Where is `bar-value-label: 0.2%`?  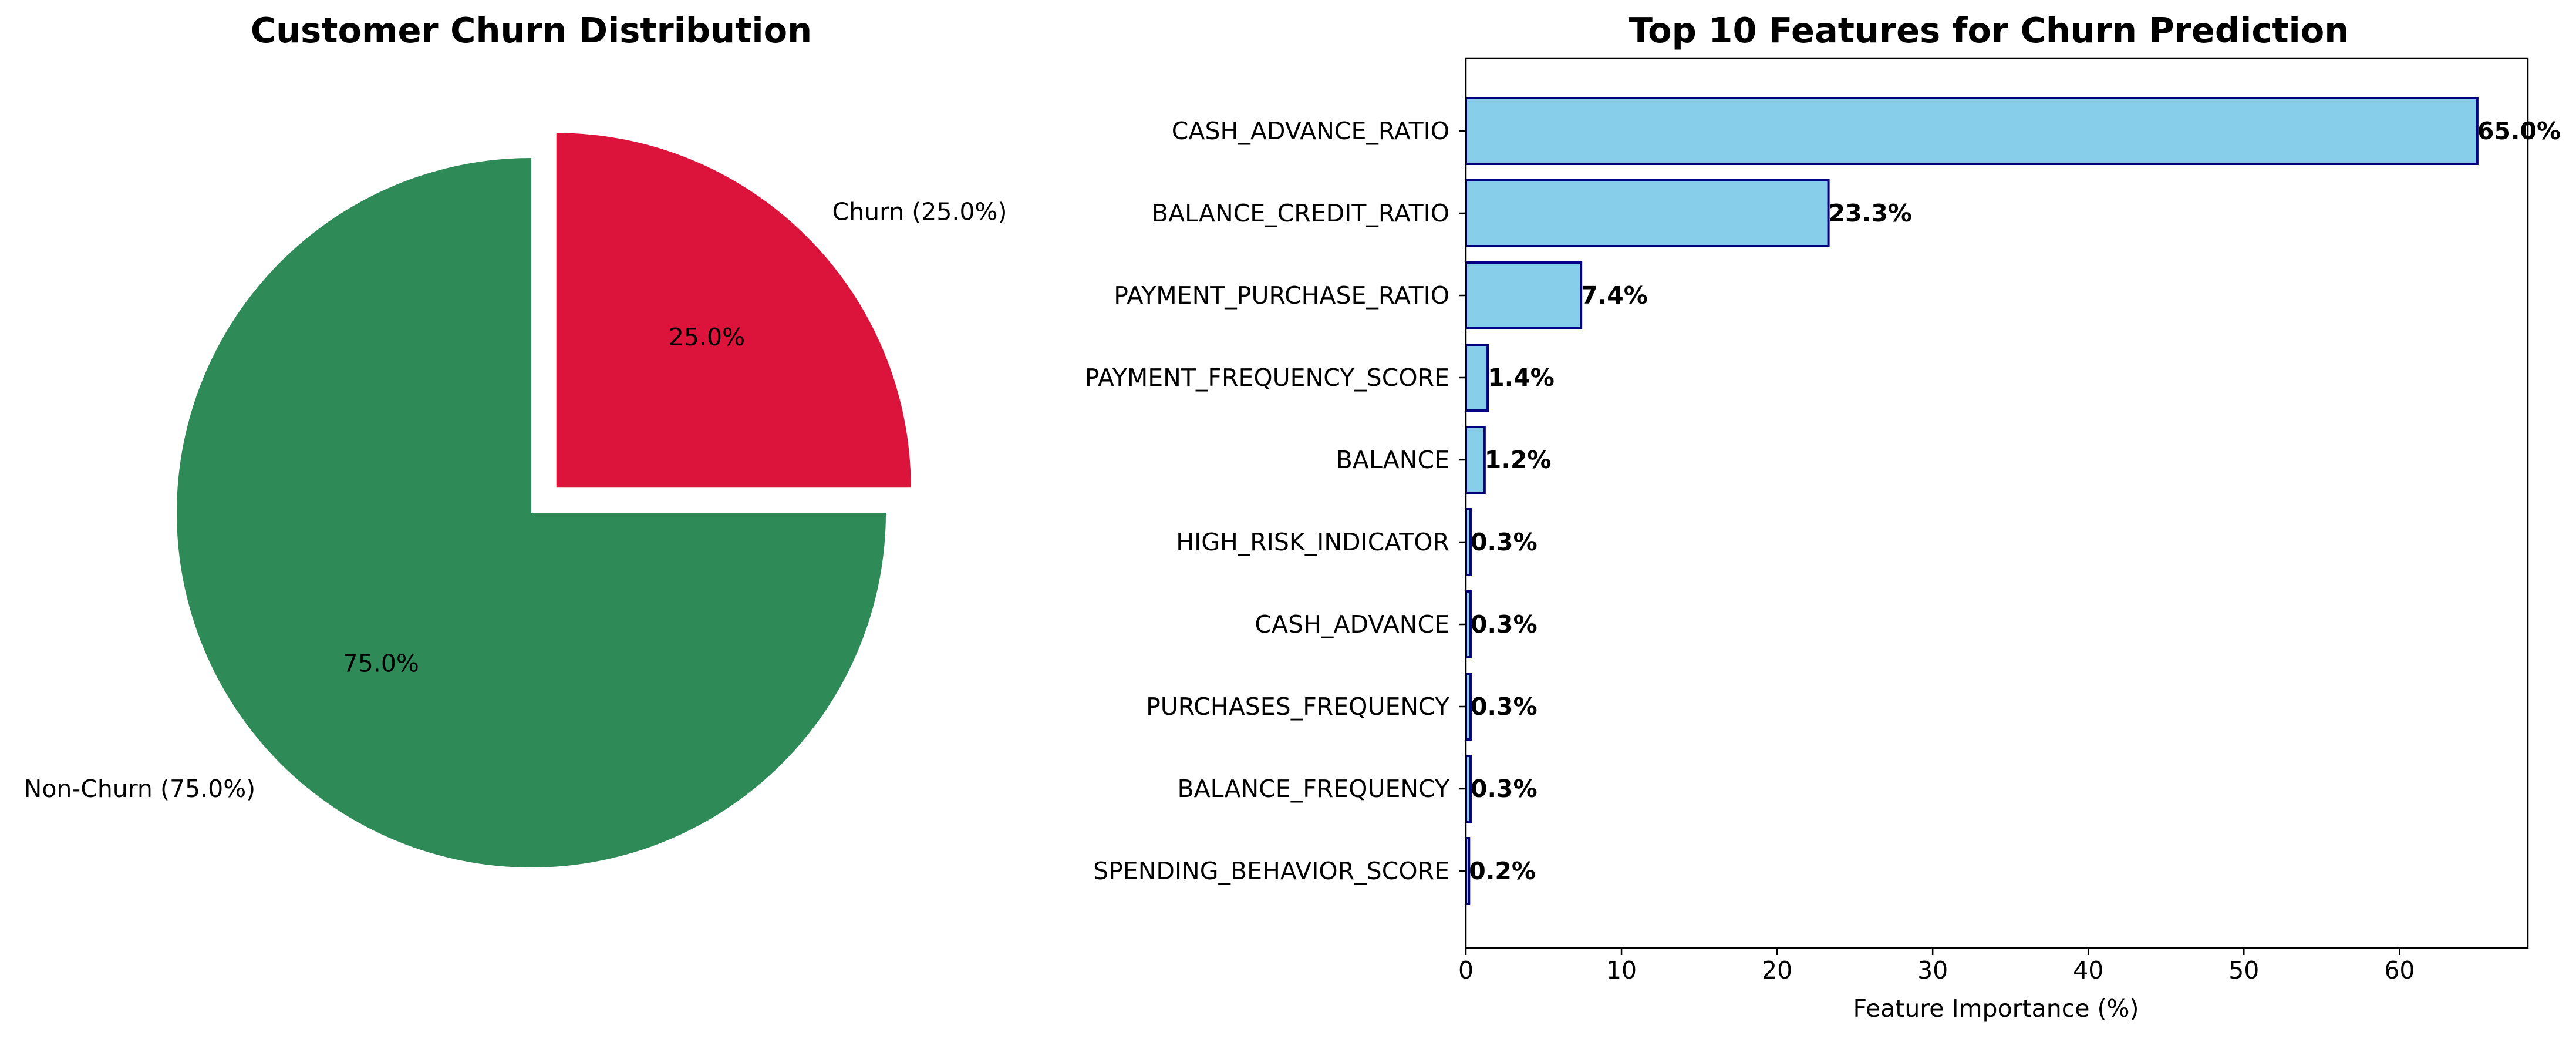
bar-value-label: 0.2% is located at coordinates (1502, 871).